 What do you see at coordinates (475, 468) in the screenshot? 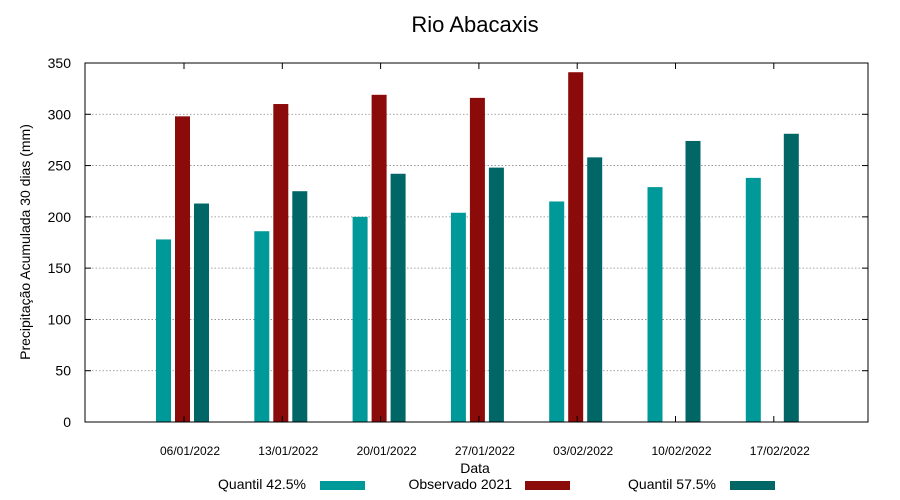
I see `x-axis-label: Data` at bounding box center [475, 468].